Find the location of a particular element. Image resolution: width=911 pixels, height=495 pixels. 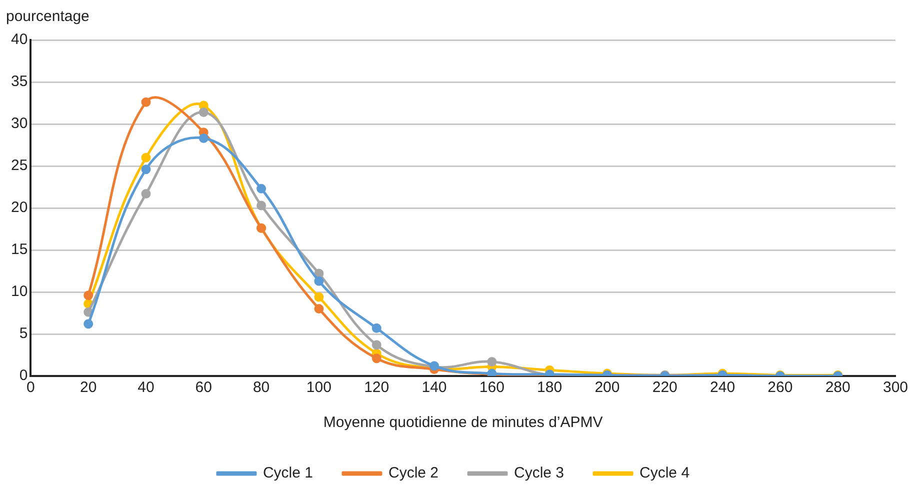

x-axis-title: Moyenne quotidienne de minutes d’APMV is located at coordinates (463, 423).